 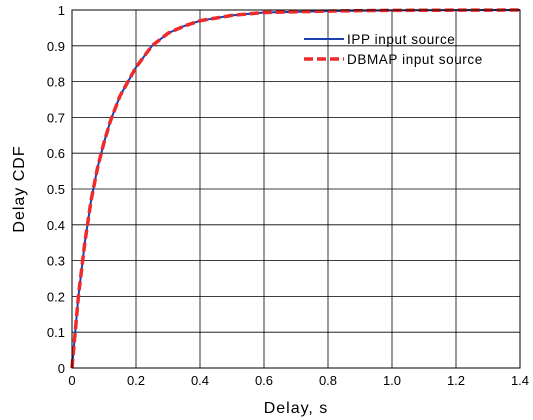 I want to click on x-tick-label: 0.4, so click(x=200, y=380).